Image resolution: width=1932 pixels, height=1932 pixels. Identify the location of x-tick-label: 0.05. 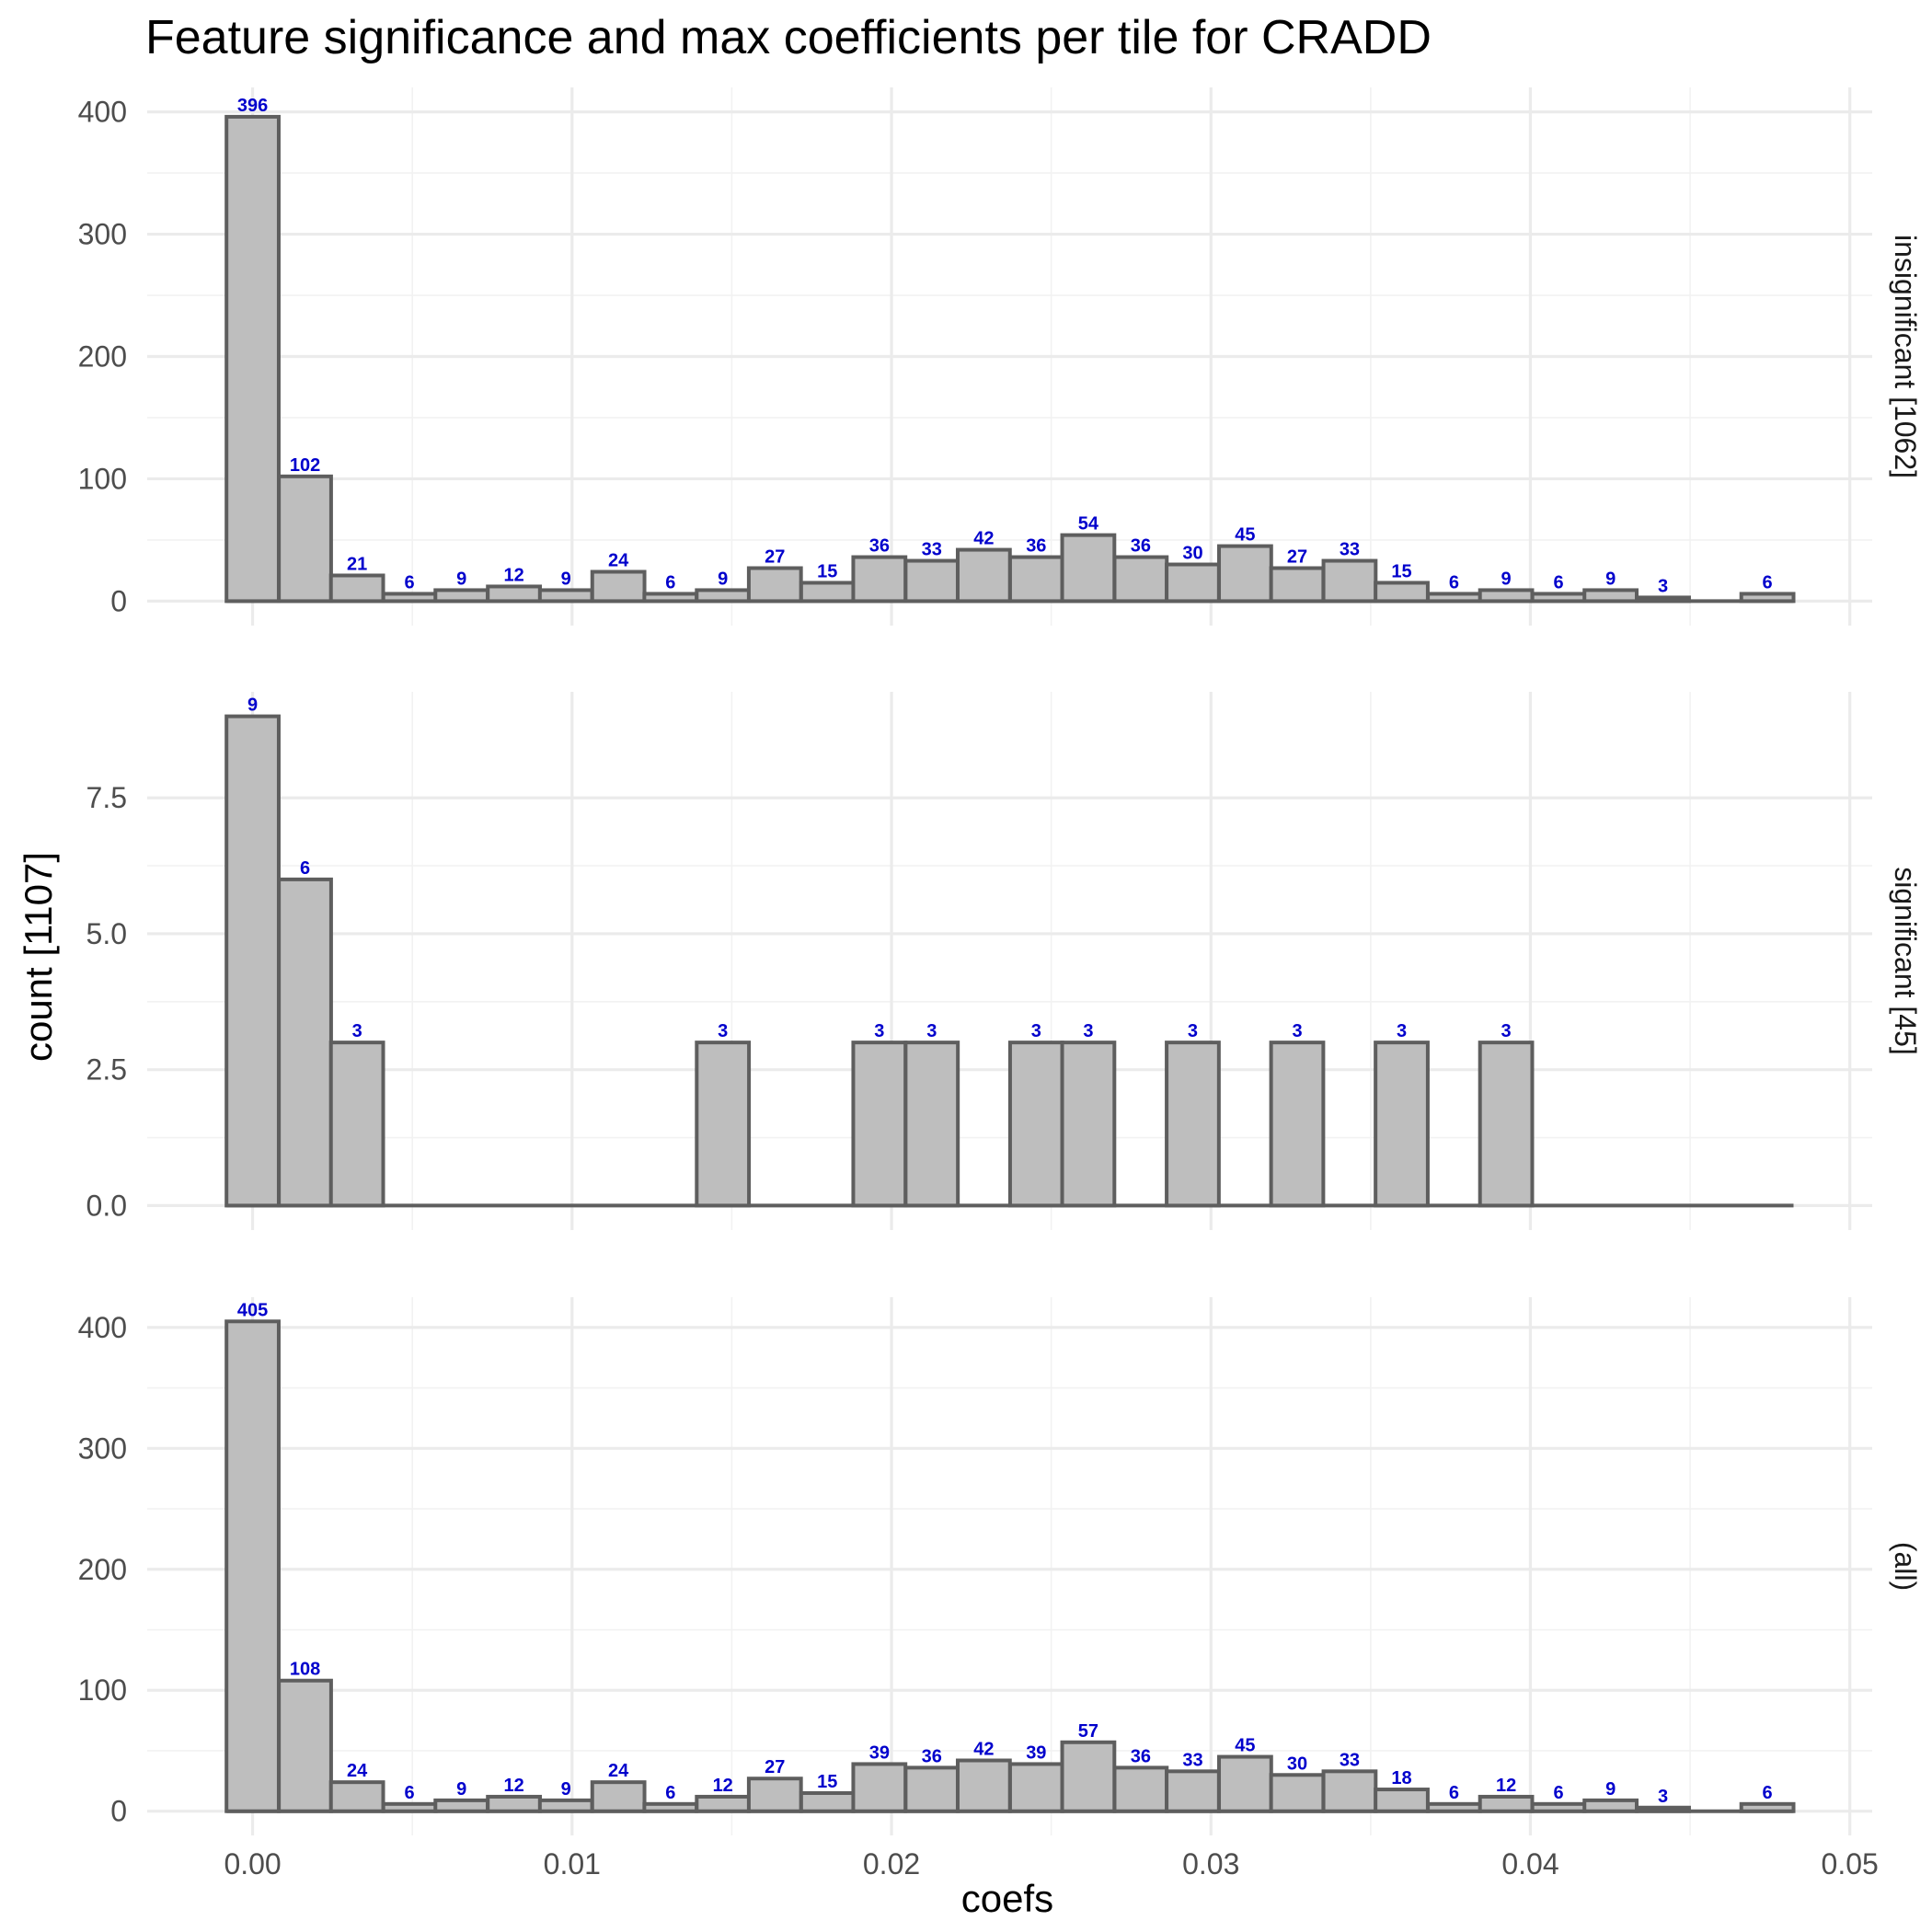
(1850, 1863).